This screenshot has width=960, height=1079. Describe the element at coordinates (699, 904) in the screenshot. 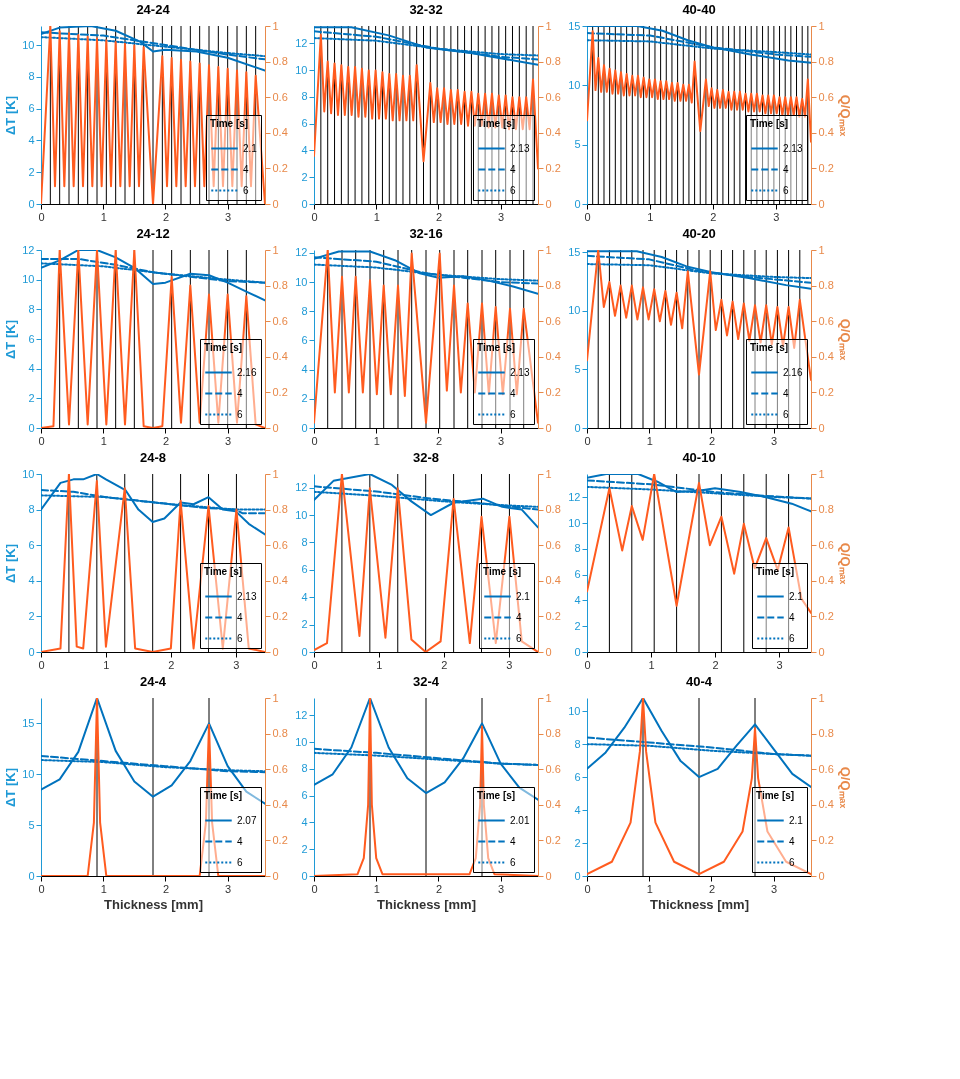

I see `x-axis-title: Thickness [mm]` at that location.